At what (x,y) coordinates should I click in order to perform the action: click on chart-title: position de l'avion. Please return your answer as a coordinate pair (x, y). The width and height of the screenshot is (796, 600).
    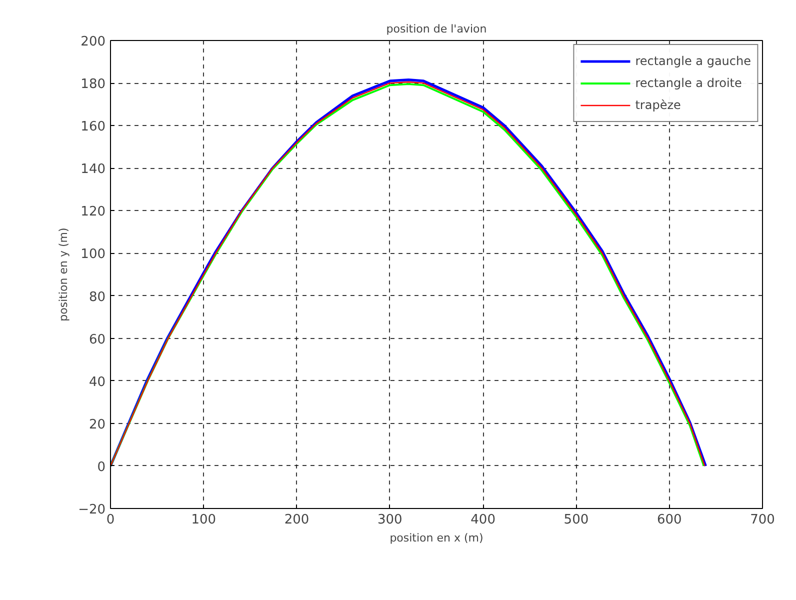
    Looking at the image, I should click on (436, 29).